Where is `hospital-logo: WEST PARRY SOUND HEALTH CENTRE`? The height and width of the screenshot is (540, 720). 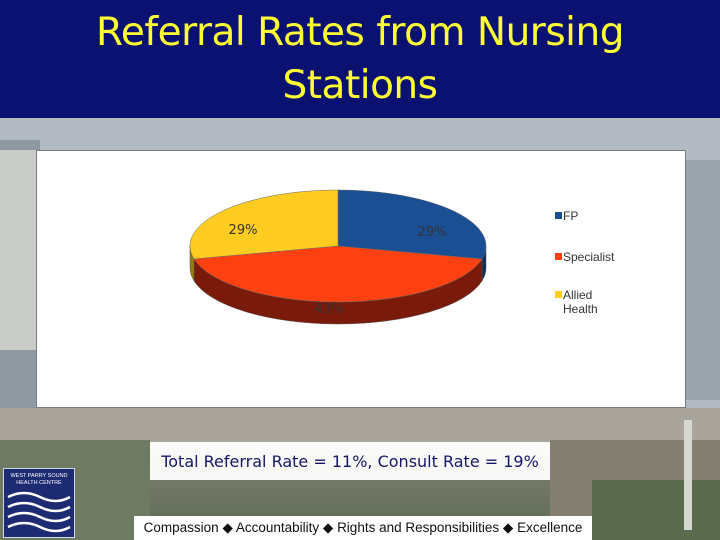
hospital-logo: WEST PARRY SOUND HEALTH CENTRE is located at coordinates (39, 503).